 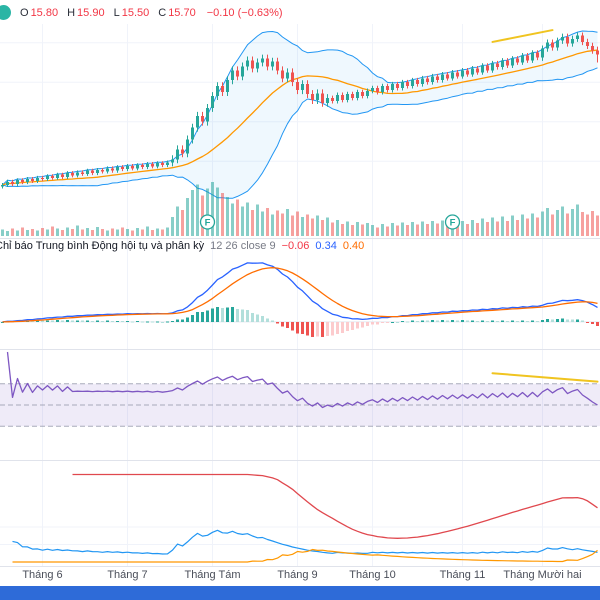 I want to click on low-value: 15.50, so click(x=135, y=12).